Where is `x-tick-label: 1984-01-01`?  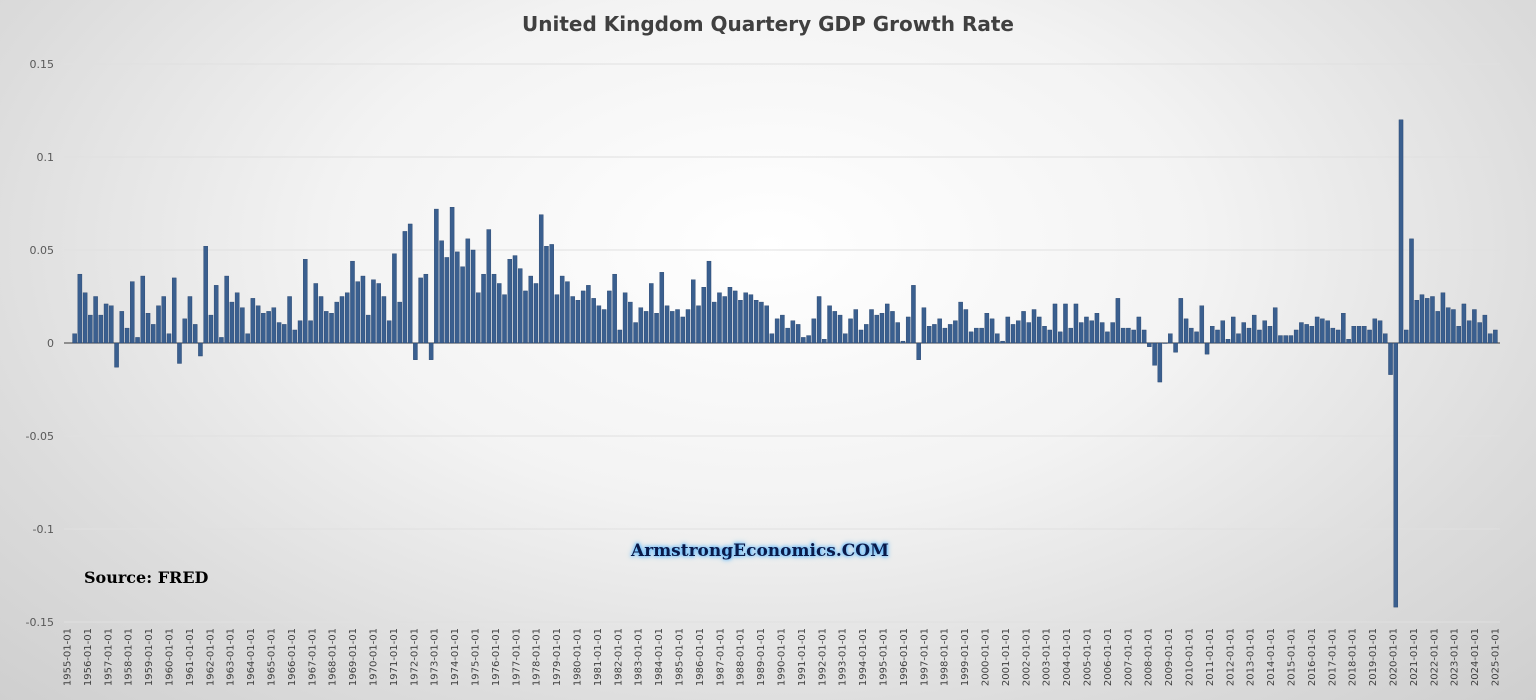
x-tick-label: 1984-01-01 is located at coordinates (659, 657).